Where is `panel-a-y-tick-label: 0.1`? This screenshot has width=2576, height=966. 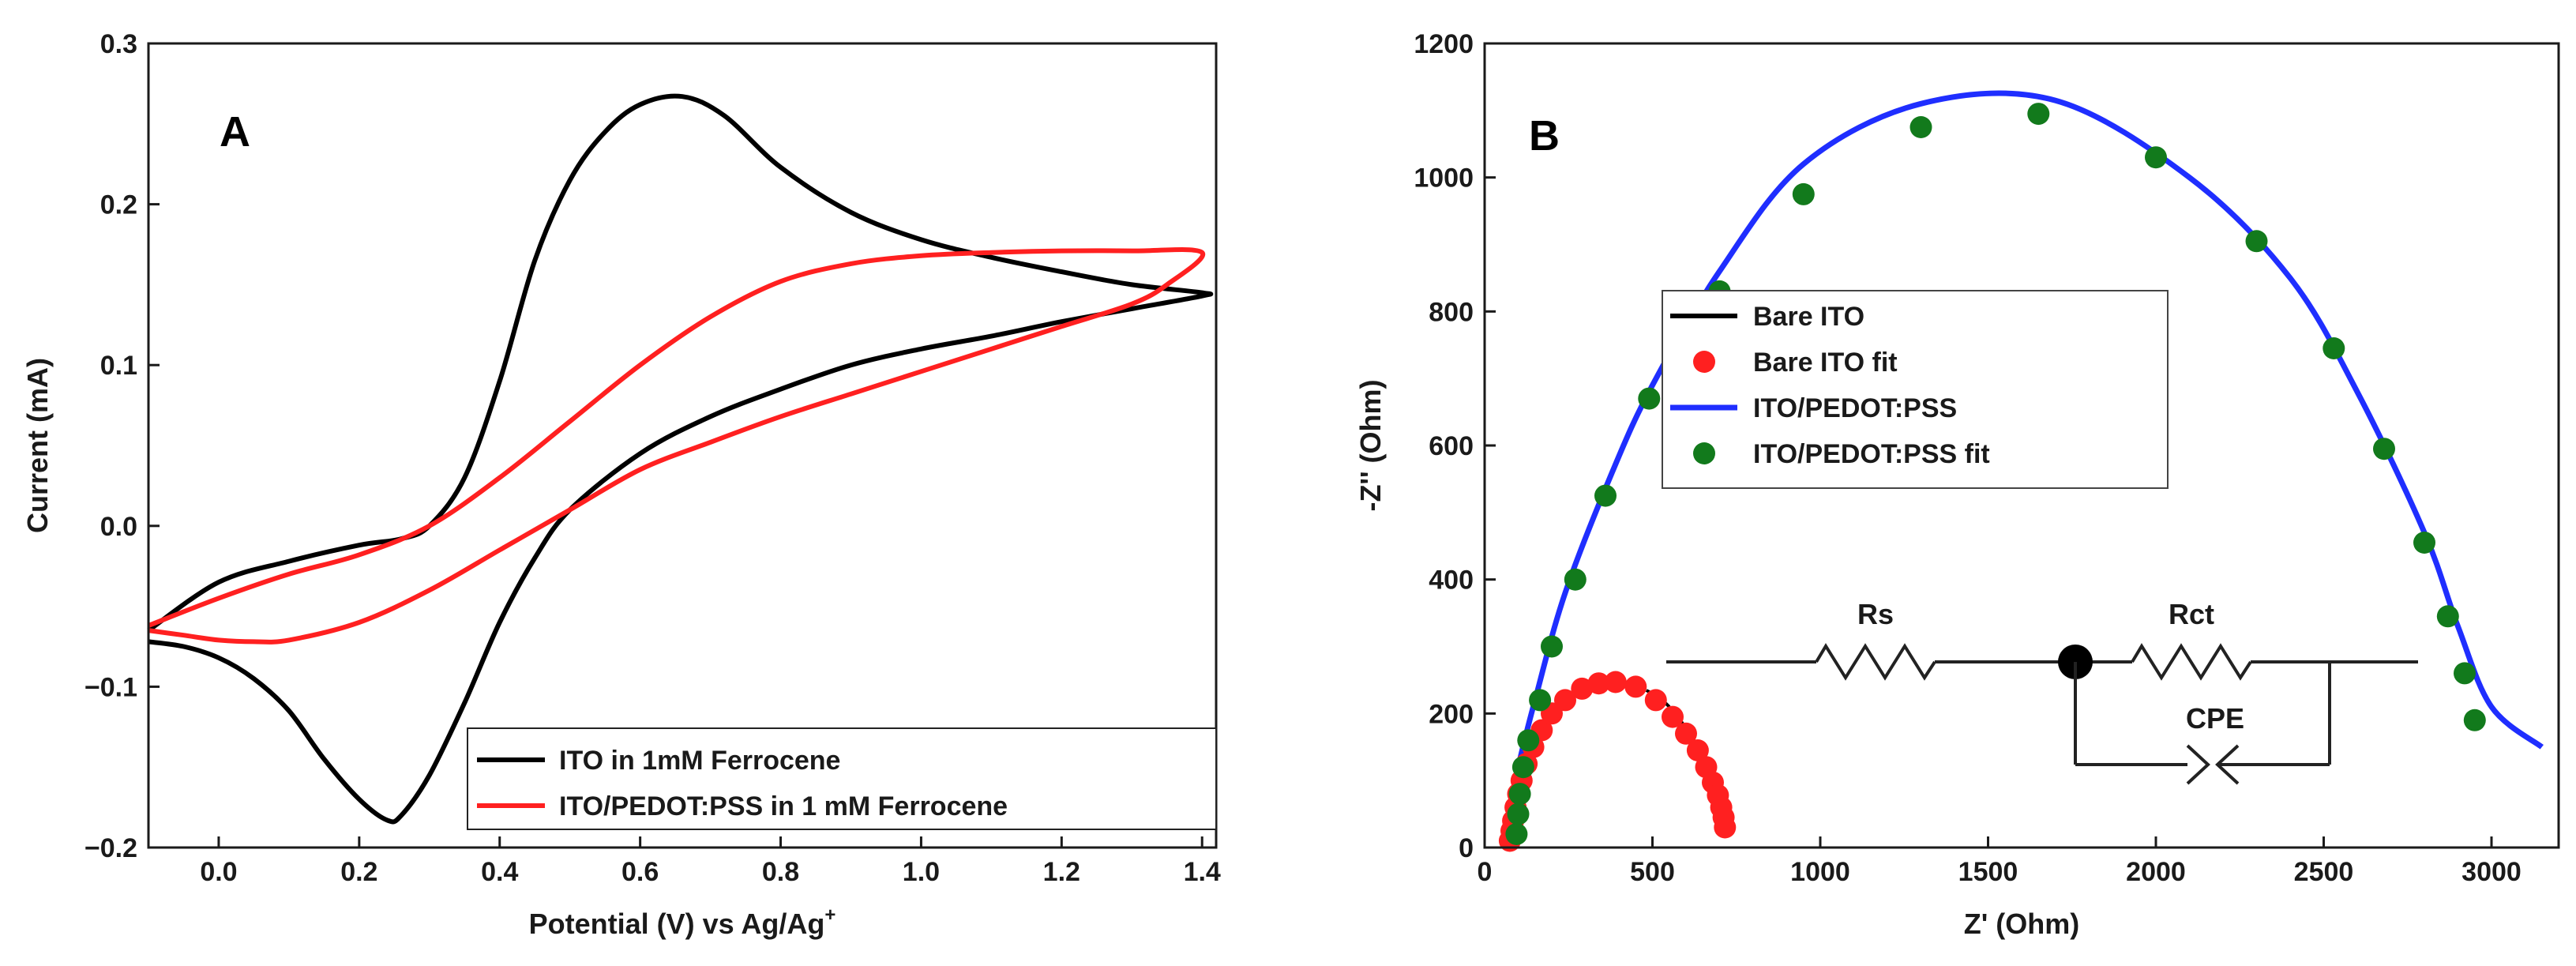
panel-a-y-tick-label: 0.1 is located at coordinates (118, 366).